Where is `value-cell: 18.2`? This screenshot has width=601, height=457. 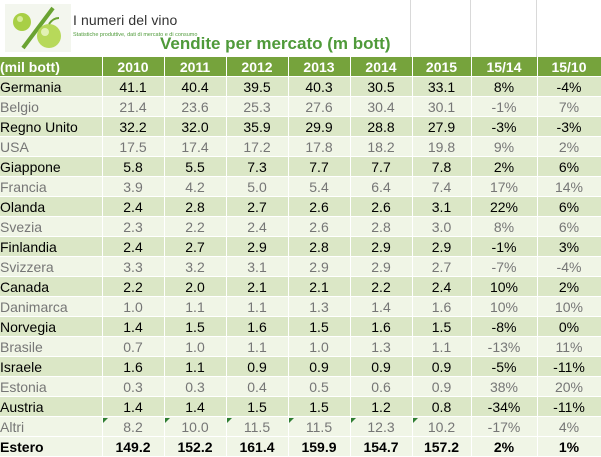
value-cell: 18.2 is located at coordinates (381, 146).